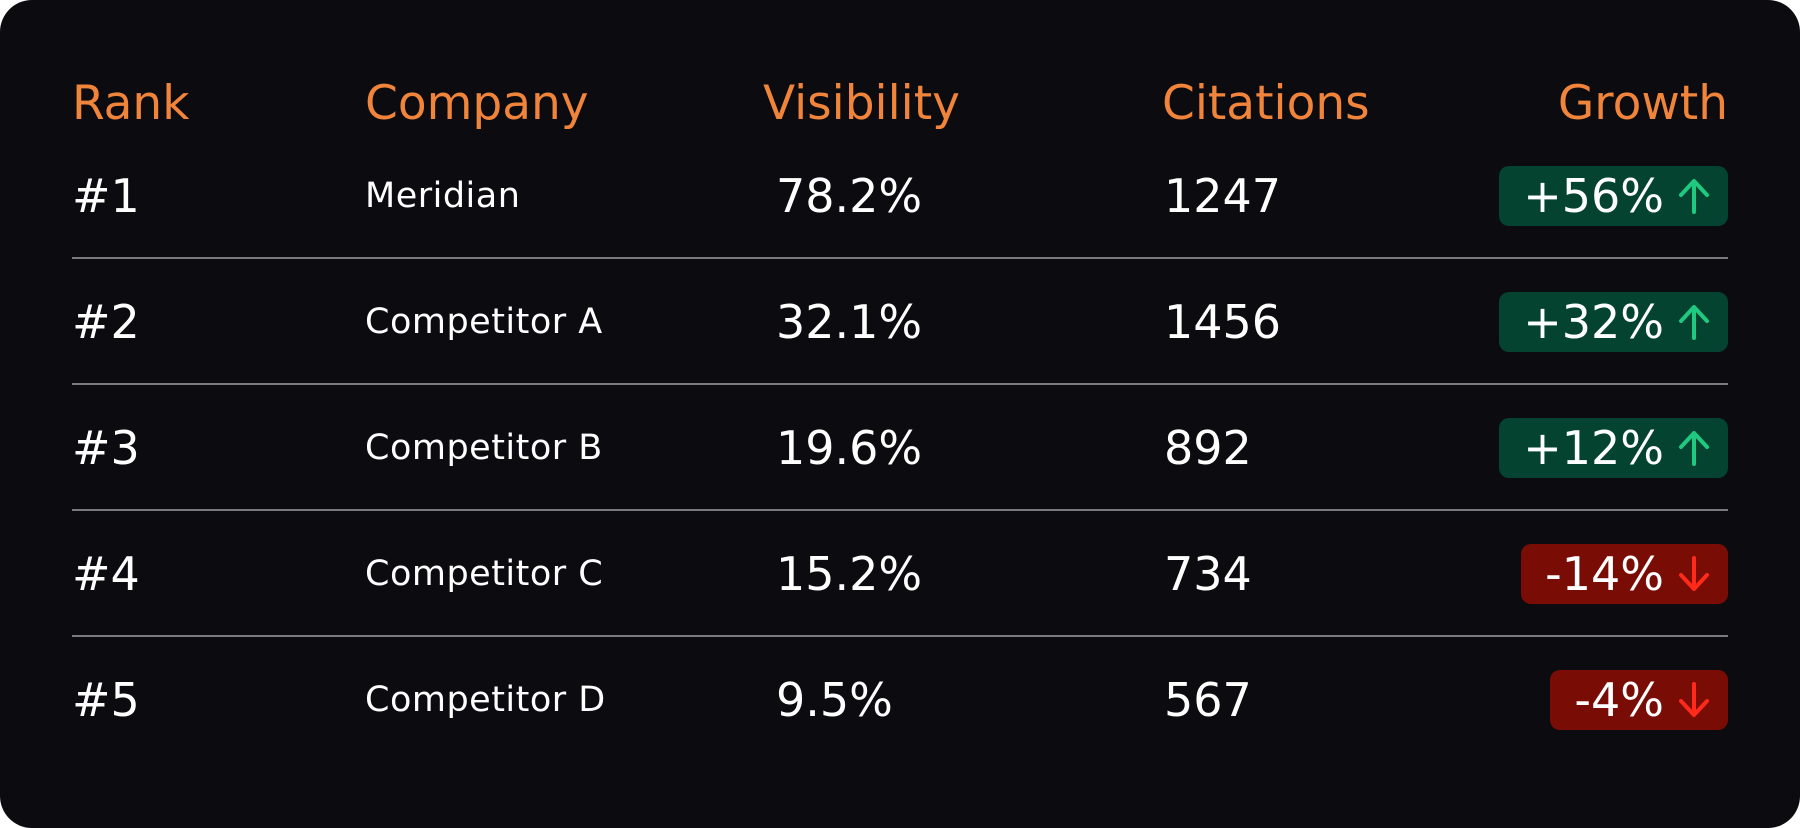 This screenshot has width=1800, height=828. Describe the element at coordinates (1604, 574) in the screenshot. I see `growth-value: -14%` at that location.